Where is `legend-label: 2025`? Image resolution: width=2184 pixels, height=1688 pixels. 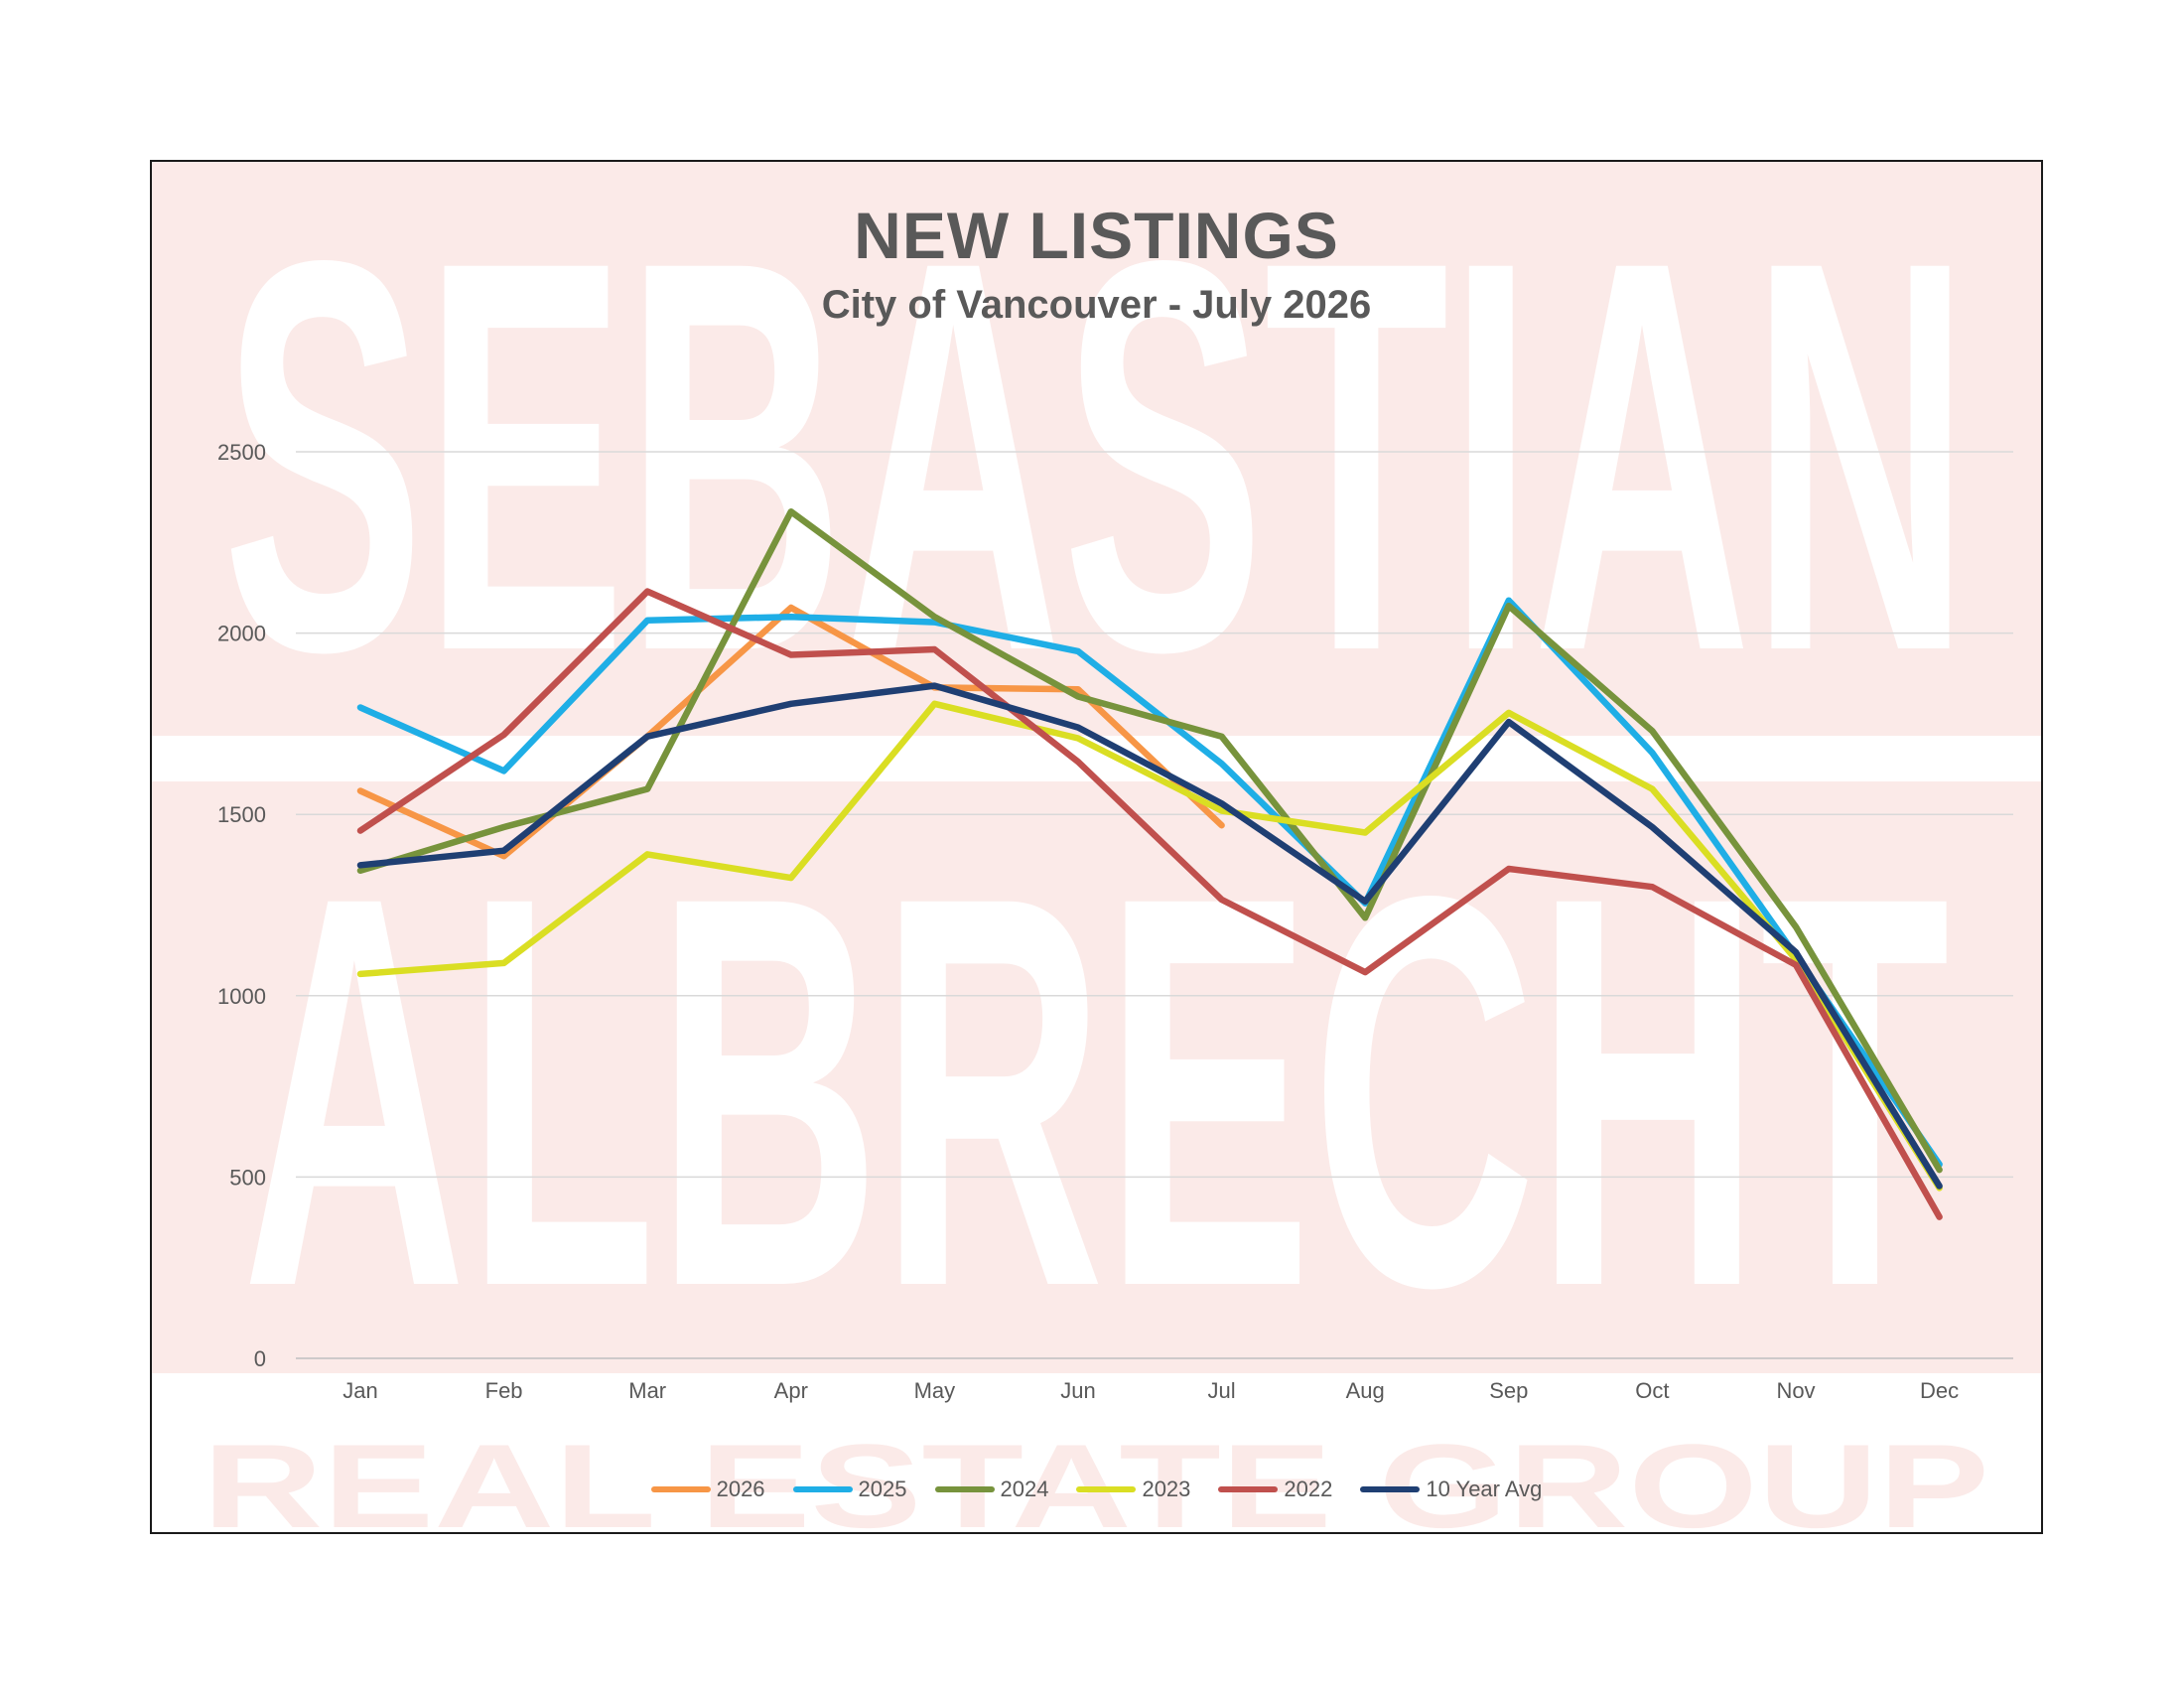 legend-label: 2025 is located at coordinates (882, 1489).